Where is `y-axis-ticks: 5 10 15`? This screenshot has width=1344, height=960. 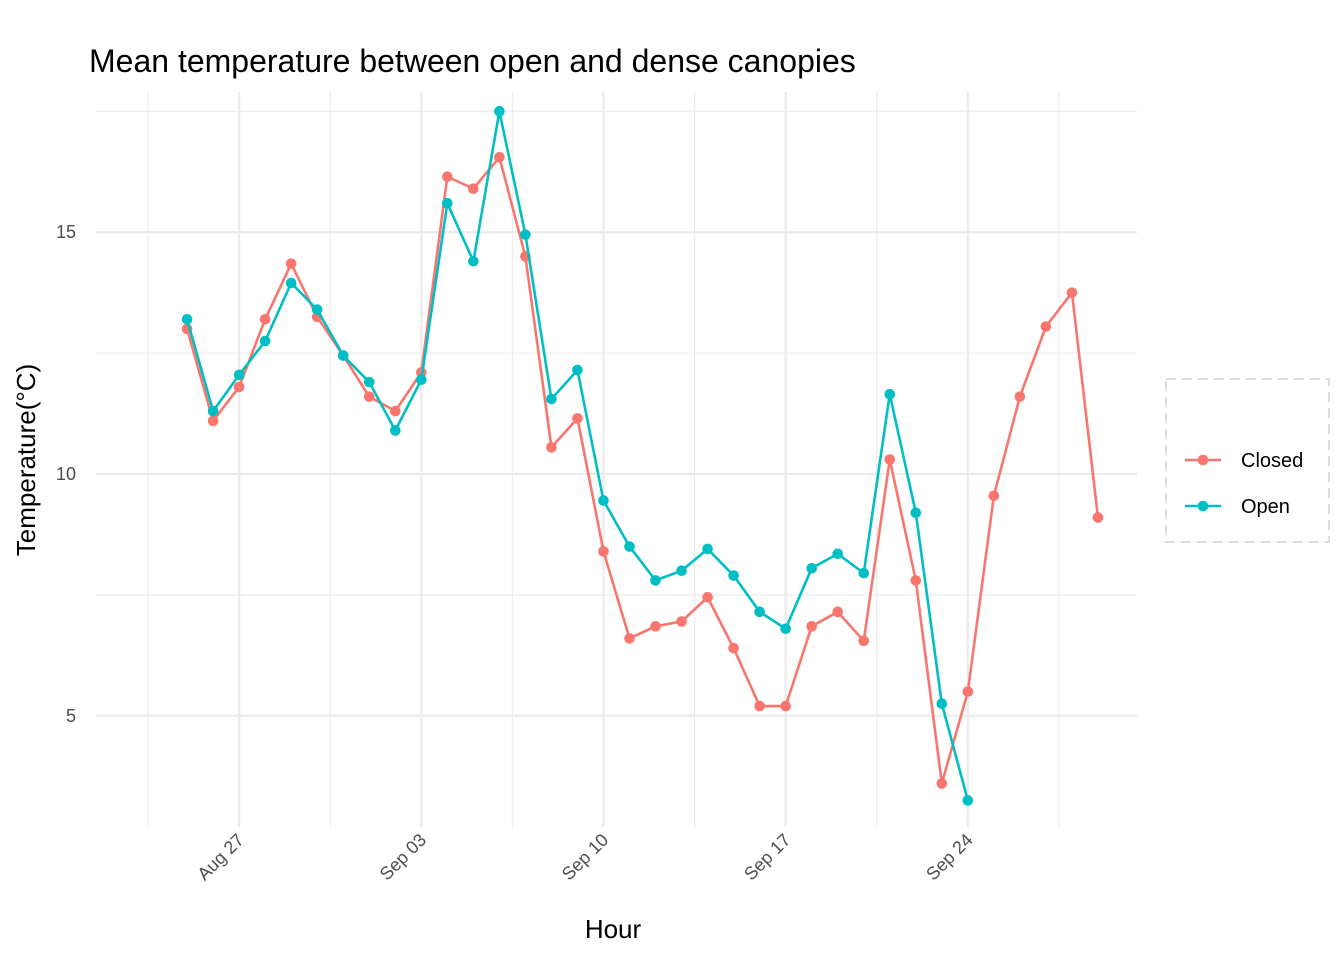
y-axis-ticks: 5 10 15 is located at coordinates (66, 474).